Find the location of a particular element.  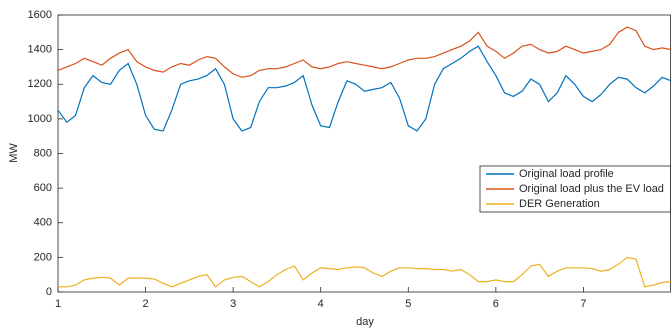

y-tick-label: 1200 is located at coordinates (40, 84).